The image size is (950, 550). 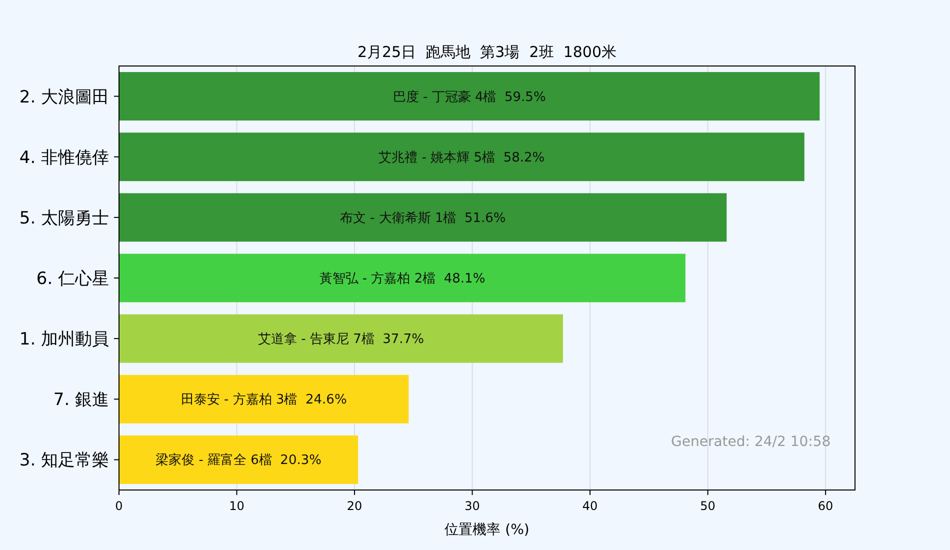 What do you see at coordinates (72, 279) in the screenshot?
I see `y-tick-label: 6. 仁心星` at bounding box center [72, 279].